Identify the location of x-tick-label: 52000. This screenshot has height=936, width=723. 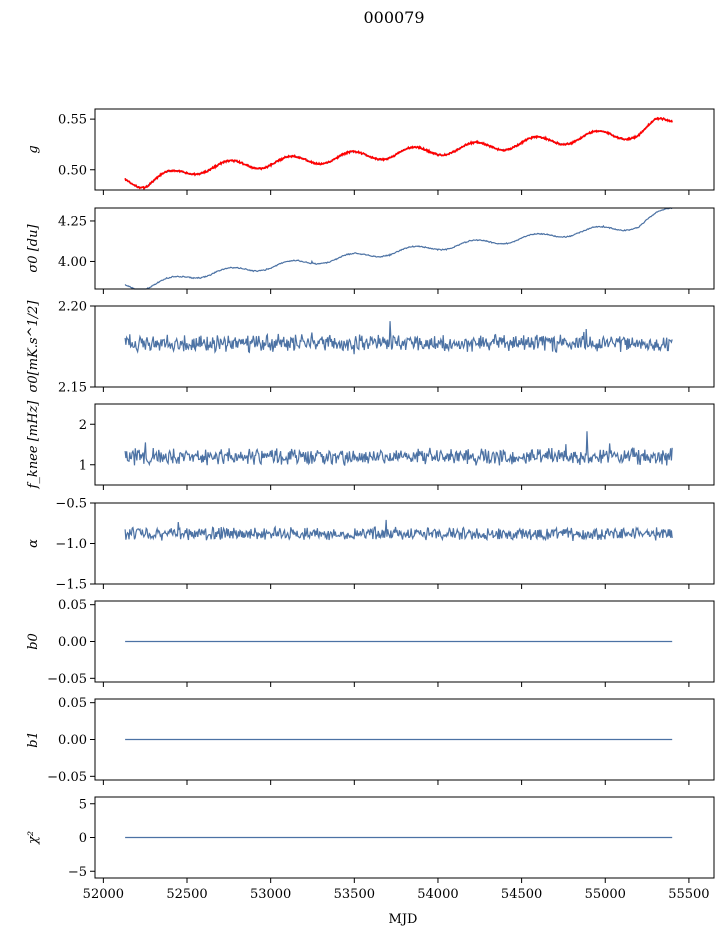
(103, 894).